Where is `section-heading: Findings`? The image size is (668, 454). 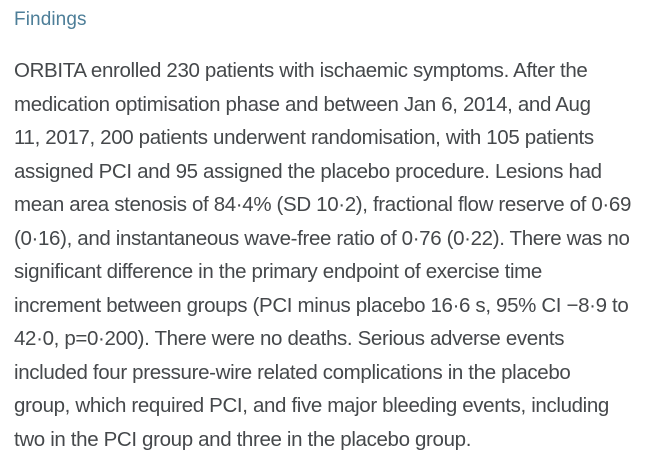
section-heading: Findings is located at coordinates (50, 19).